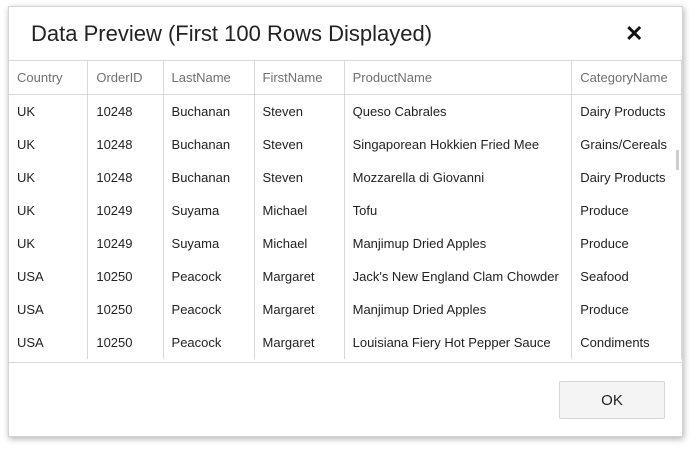 The image size is (695, 453). What do you see at coordinates (626, 78) in the screenshot?
I see `column-header-categoryname: CategoryName` at bounding box center [626, 78].